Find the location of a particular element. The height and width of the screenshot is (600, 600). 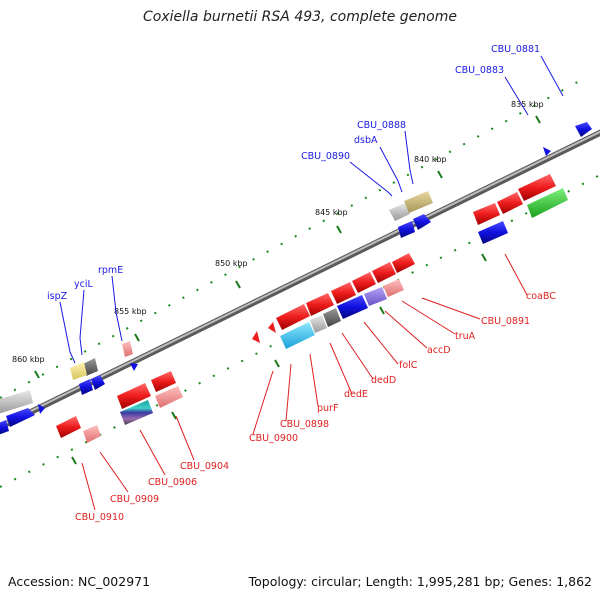

gene-label-cbu-0898: CBU_0898 is located at coordinates (304, 424).